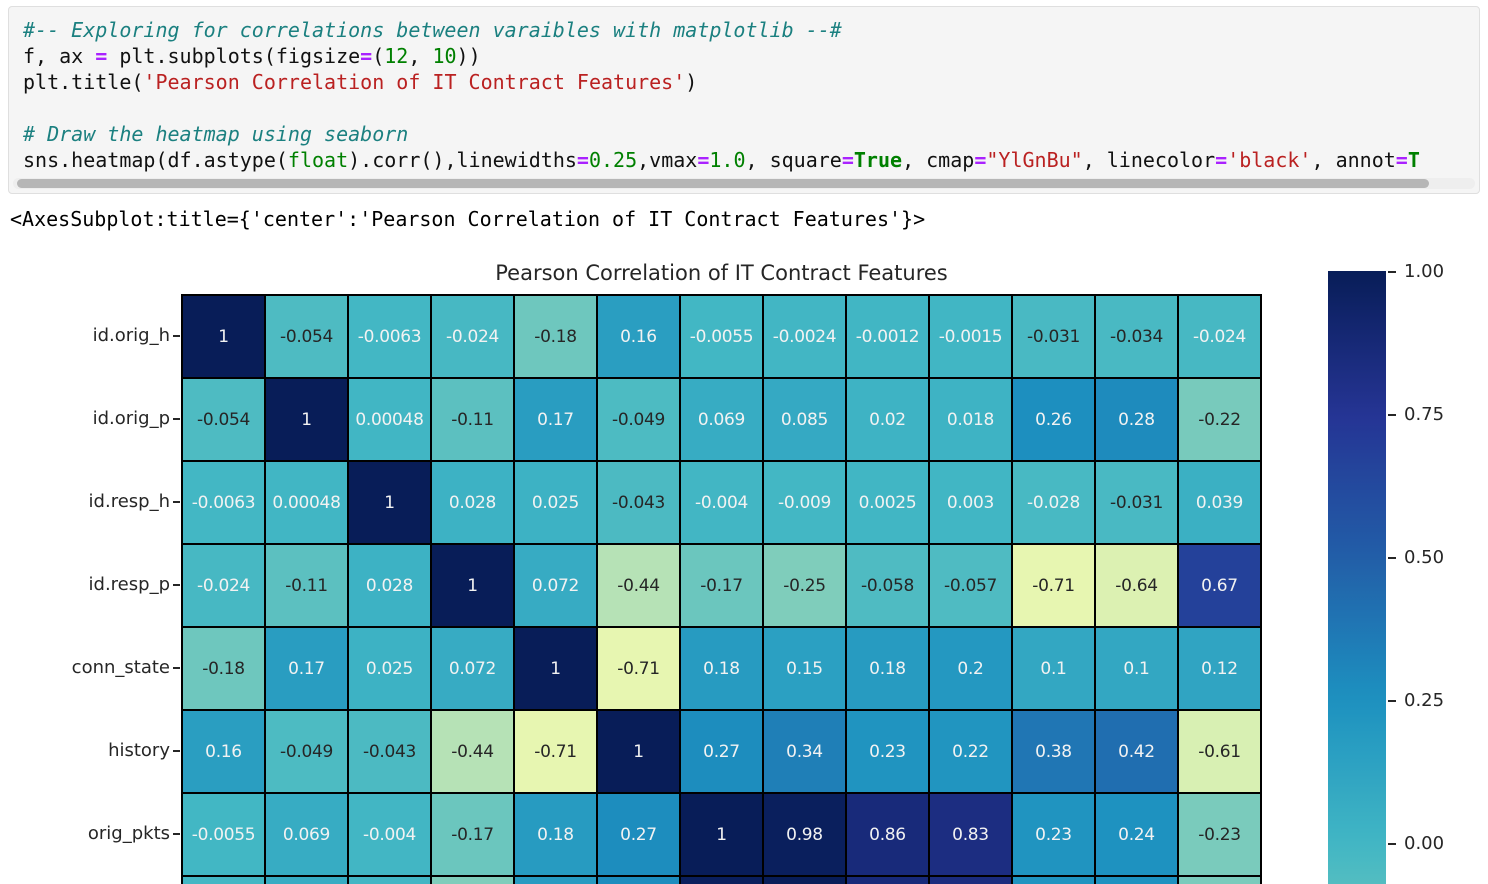  What do you see at coordinates (1269, 160) in the screenshot?
I see `code-token: 'black'` at bounding box center [1269, 160].